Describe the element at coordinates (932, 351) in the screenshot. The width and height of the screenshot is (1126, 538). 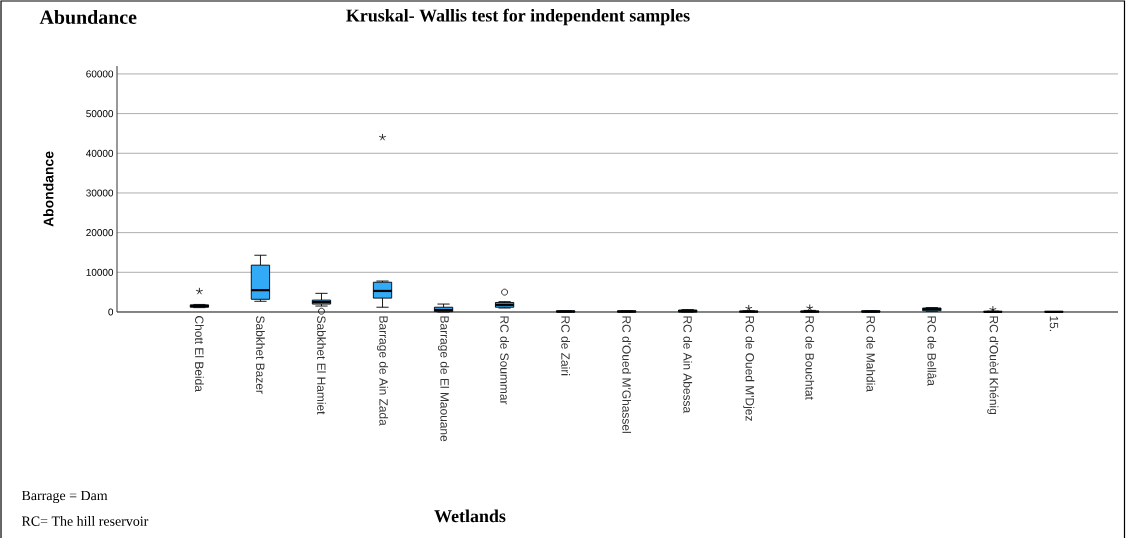
I see `x-tick-label: RC de Bellâa` at that location.